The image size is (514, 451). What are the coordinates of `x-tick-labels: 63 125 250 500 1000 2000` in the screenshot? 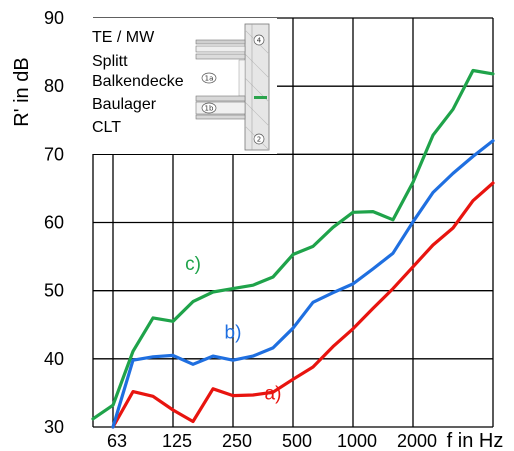 It's located at (272, 441).